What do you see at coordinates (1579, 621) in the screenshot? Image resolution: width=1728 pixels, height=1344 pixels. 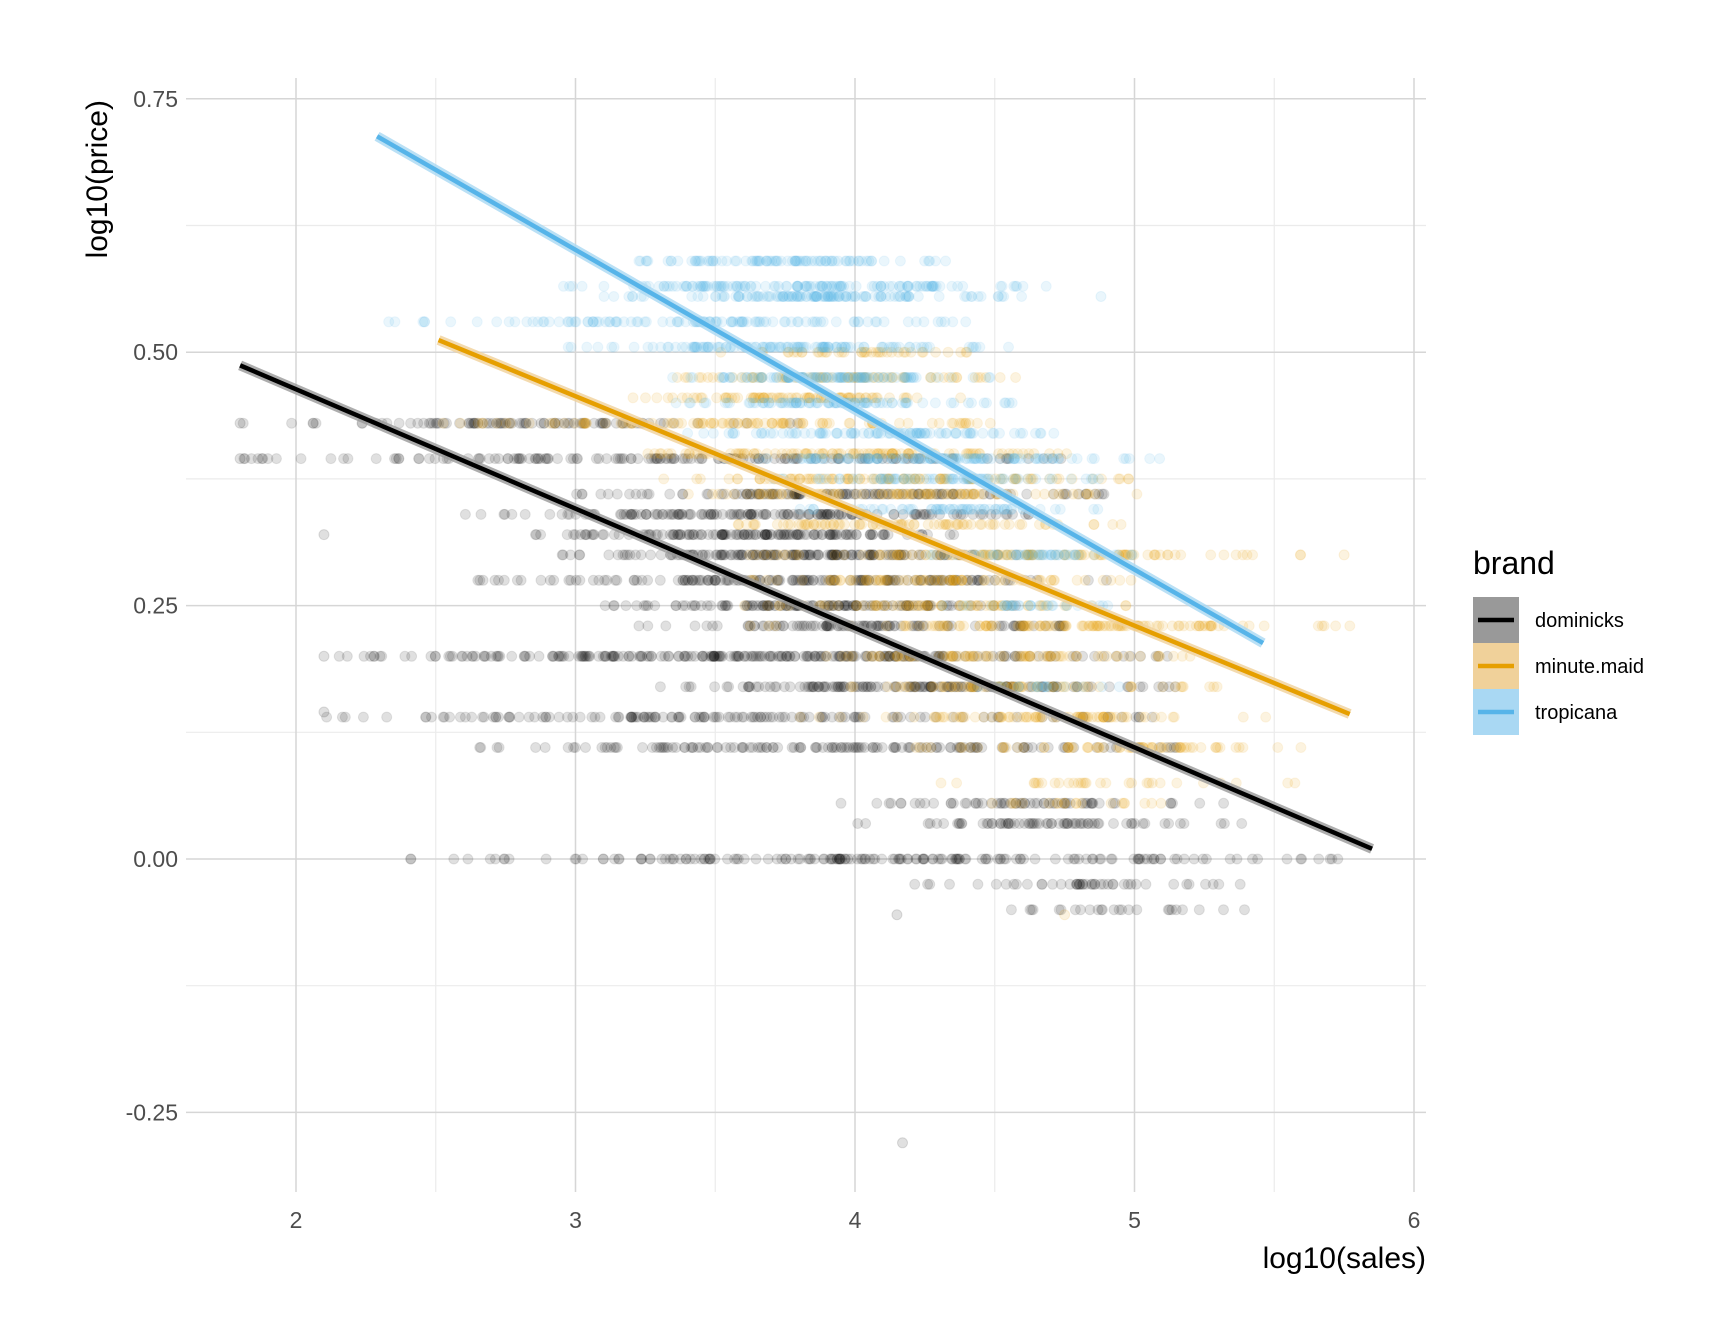 I see `legend-label-dominicks: dominicks` at bounding box center [1579, 621].